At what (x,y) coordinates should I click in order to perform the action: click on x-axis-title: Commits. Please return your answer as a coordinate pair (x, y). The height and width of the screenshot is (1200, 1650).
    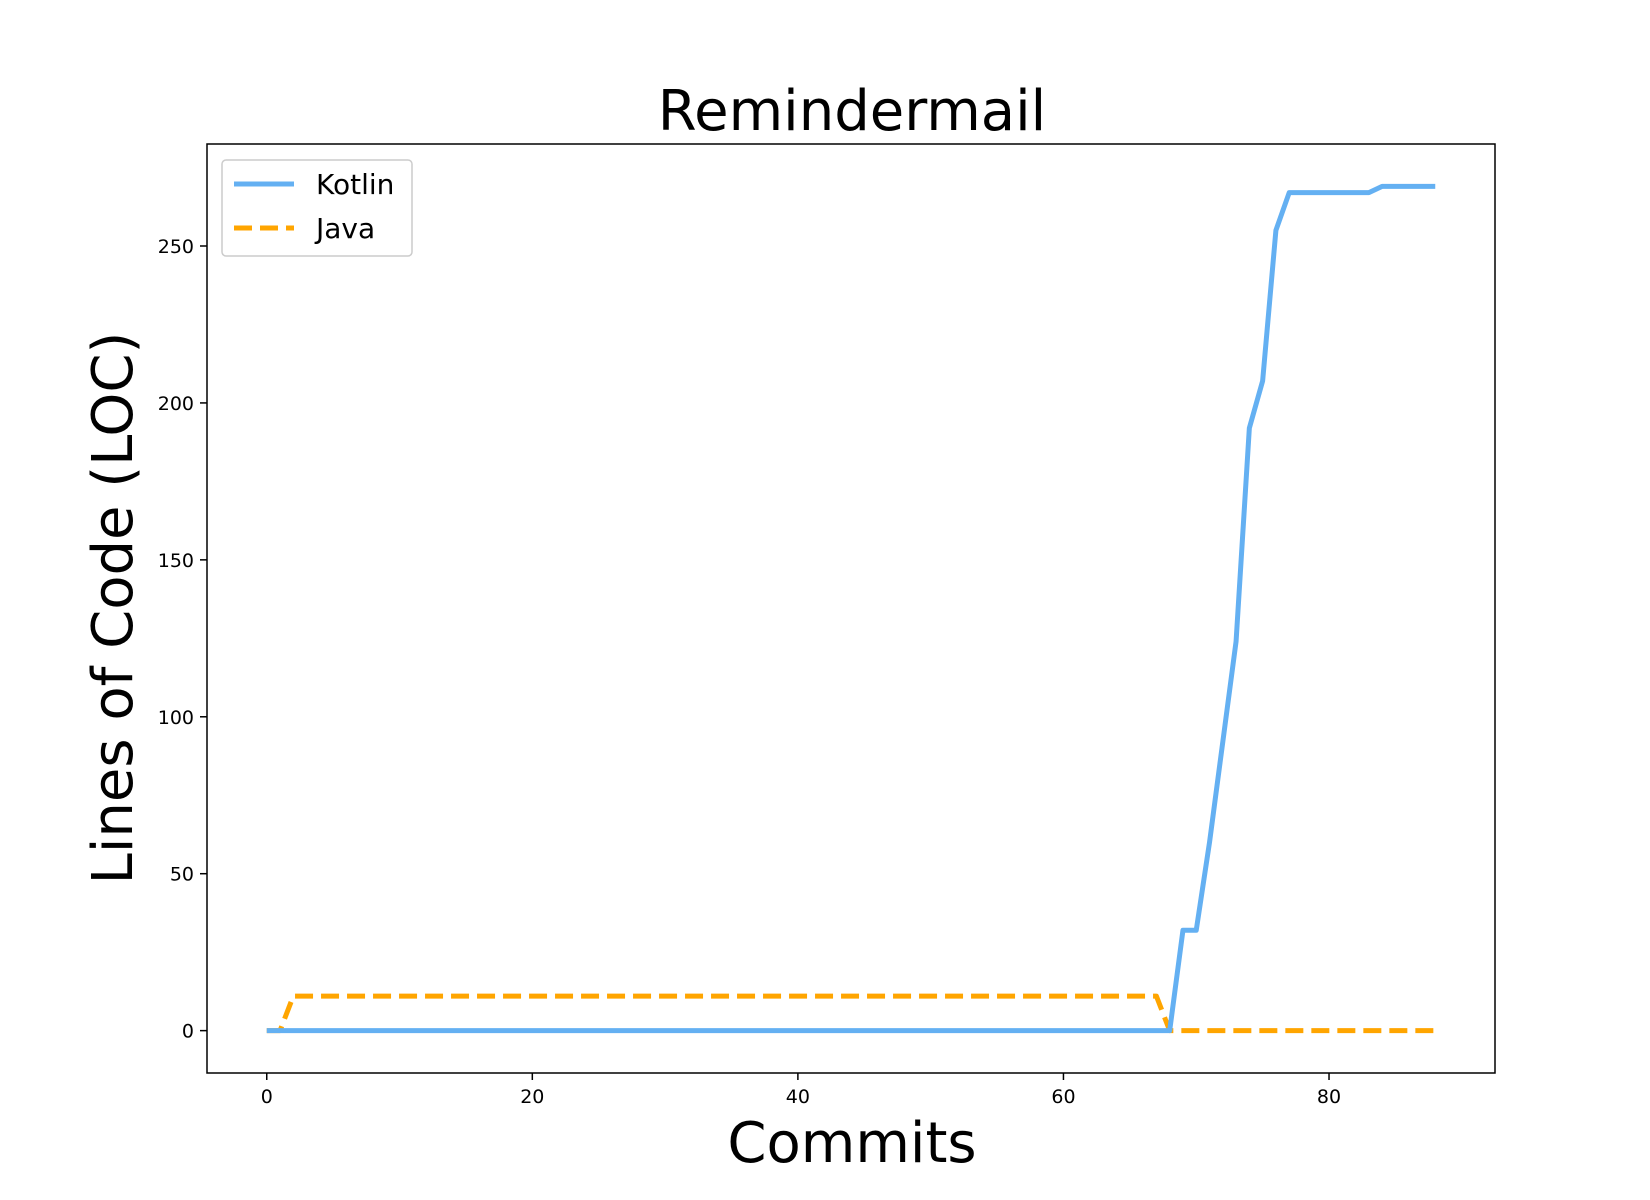
    Looking at the image, I should click on (851, 1143).